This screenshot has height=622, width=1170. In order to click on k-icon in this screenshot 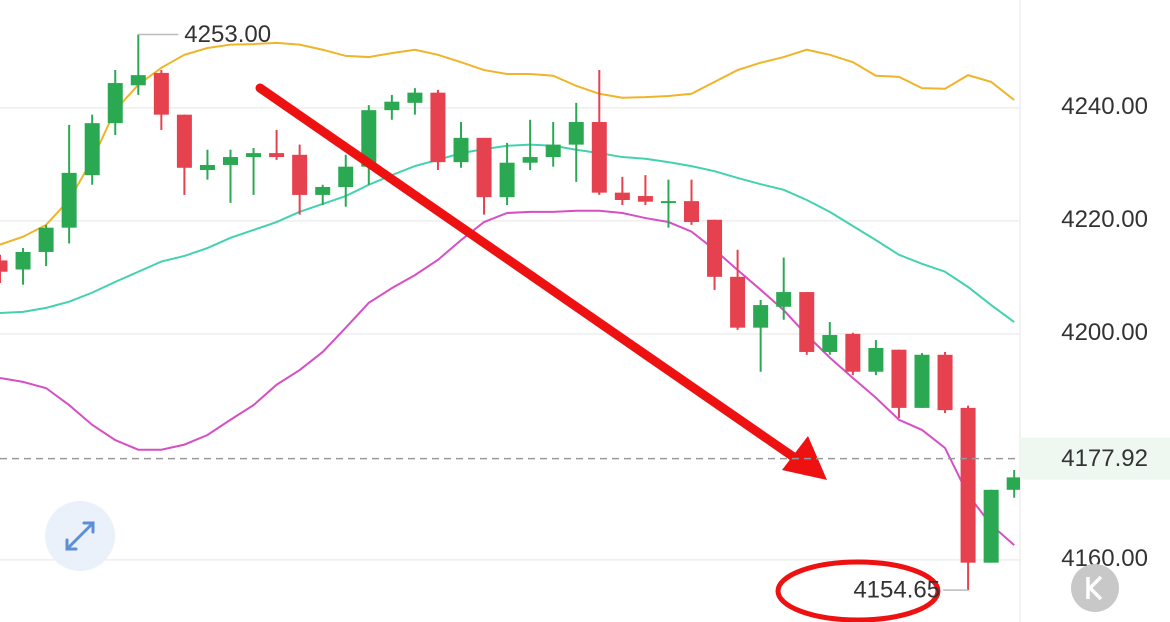, I will do `click(1094, 588)`.